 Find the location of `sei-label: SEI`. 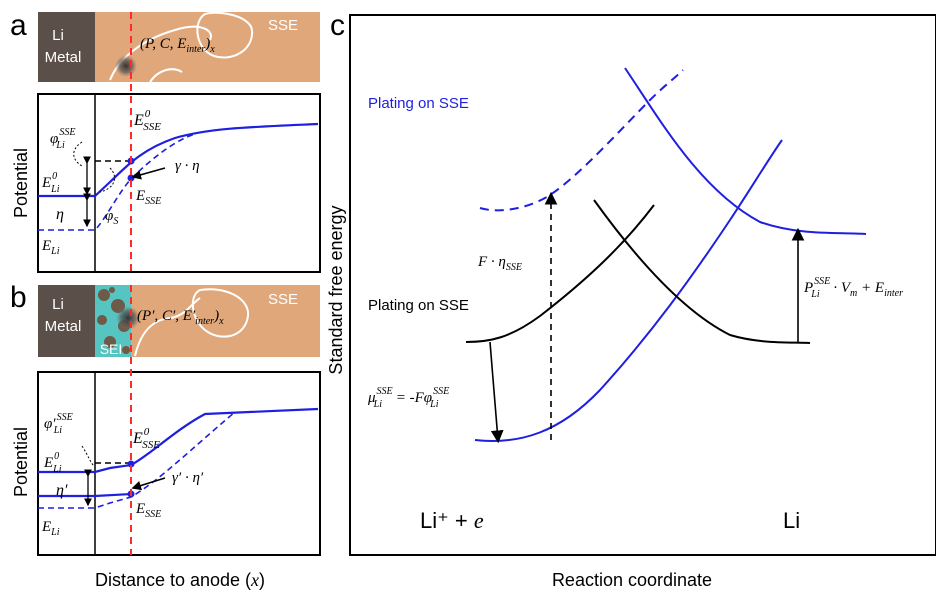

sei-label: SEI is located at coordinates (111, 349).